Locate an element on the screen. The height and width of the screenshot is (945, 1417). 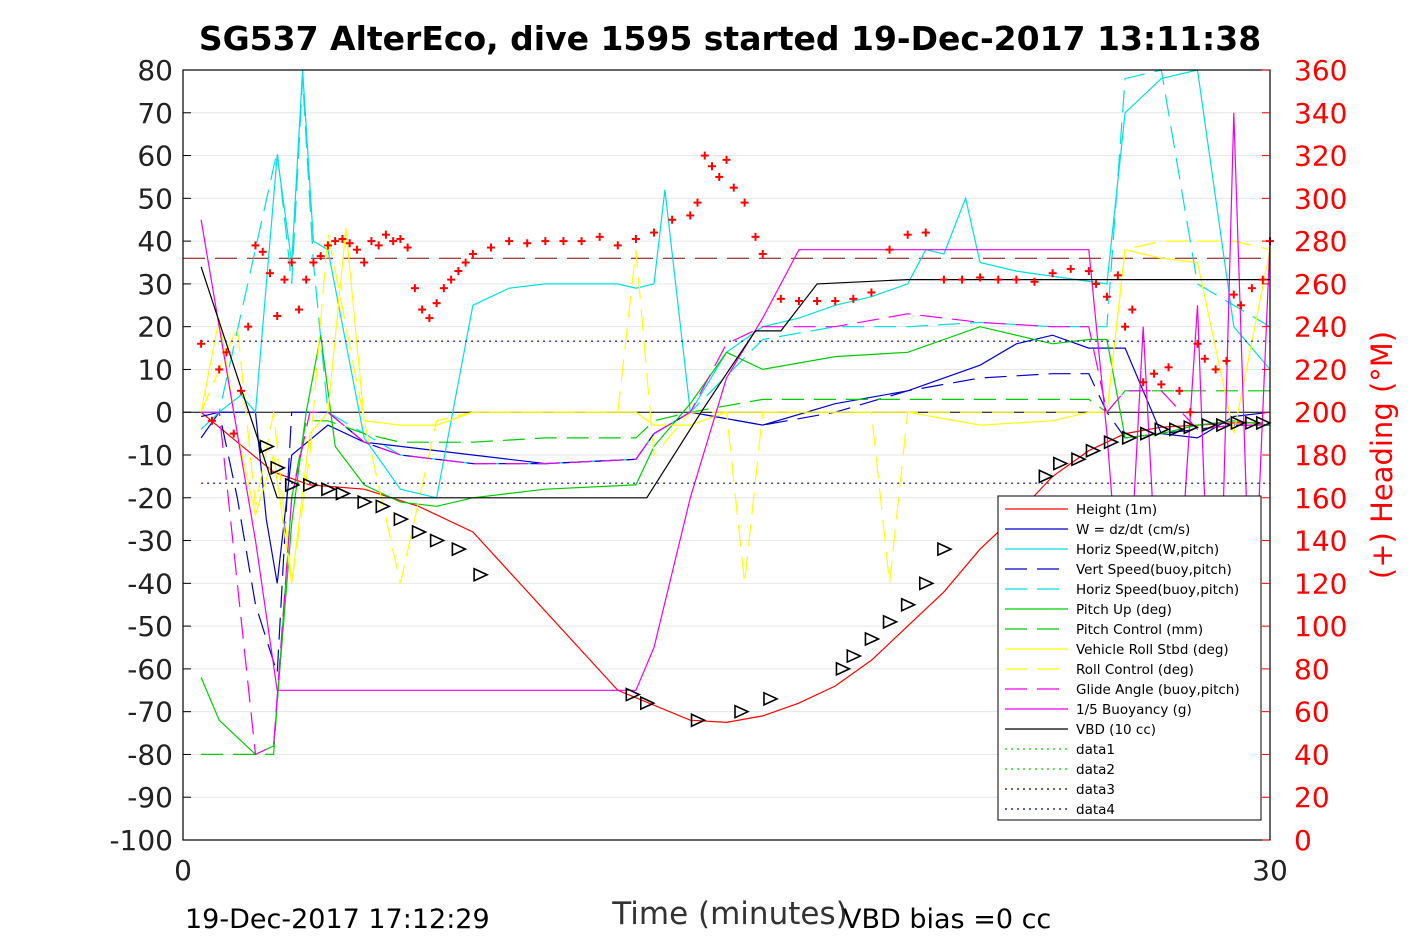
right-y-tick-label: 100 is located at coordinates (1320, 626).